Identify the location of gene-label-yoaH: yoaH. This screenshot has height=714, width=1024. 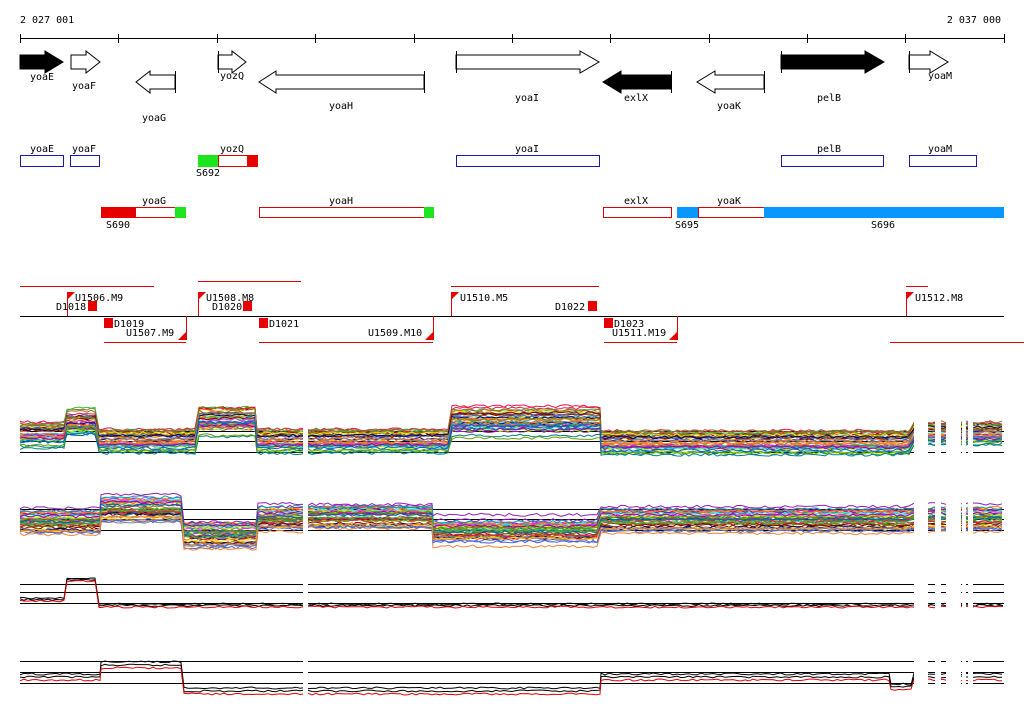
(341, 106).